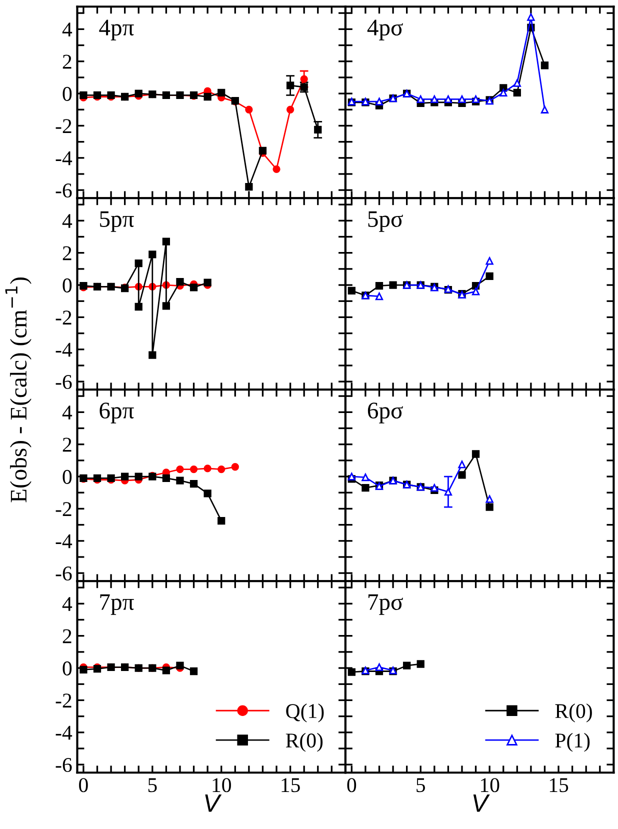  Describe the element at coordinates (385, 413) in the screenshot. I see `chart-title: 6pσ` at that location.